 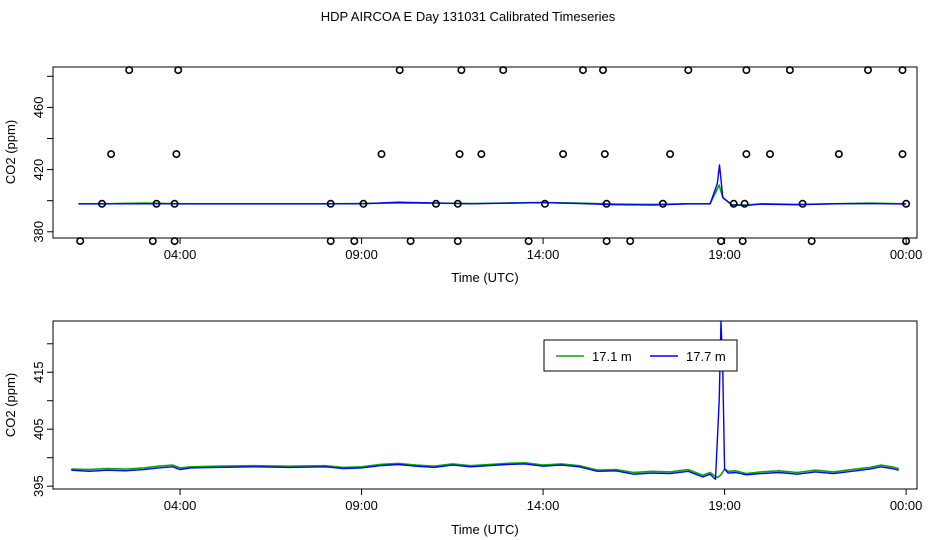 What do you see at coordinates (38, 429) in the screenshot?
I see `y-tick-label: 405` at bounding box center [38, 429].